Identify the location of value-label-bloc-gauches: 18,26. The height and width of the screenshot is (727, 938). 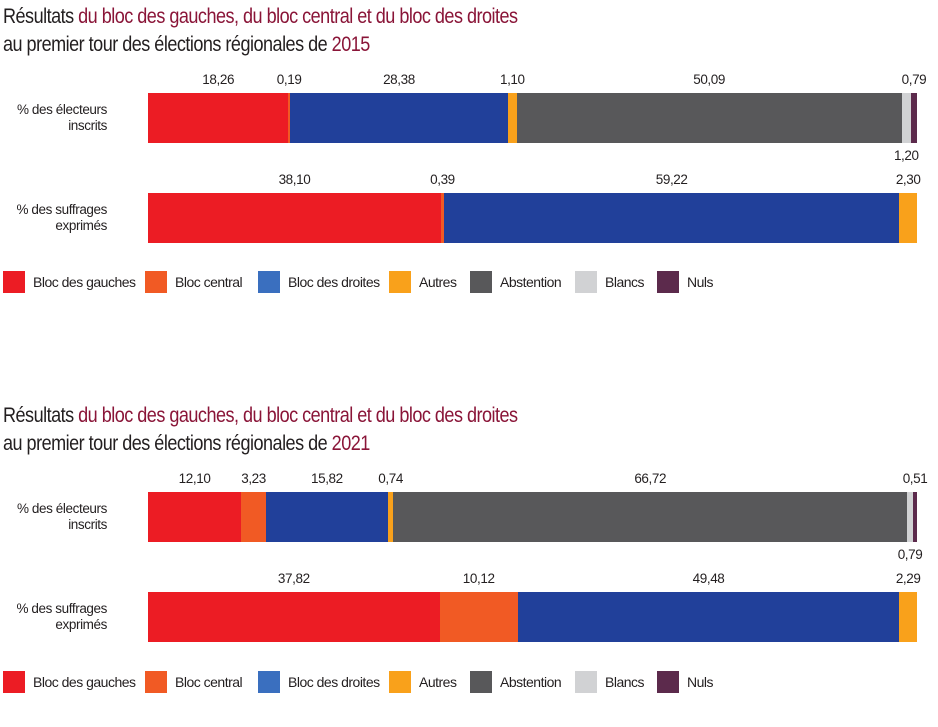
(218, 79).